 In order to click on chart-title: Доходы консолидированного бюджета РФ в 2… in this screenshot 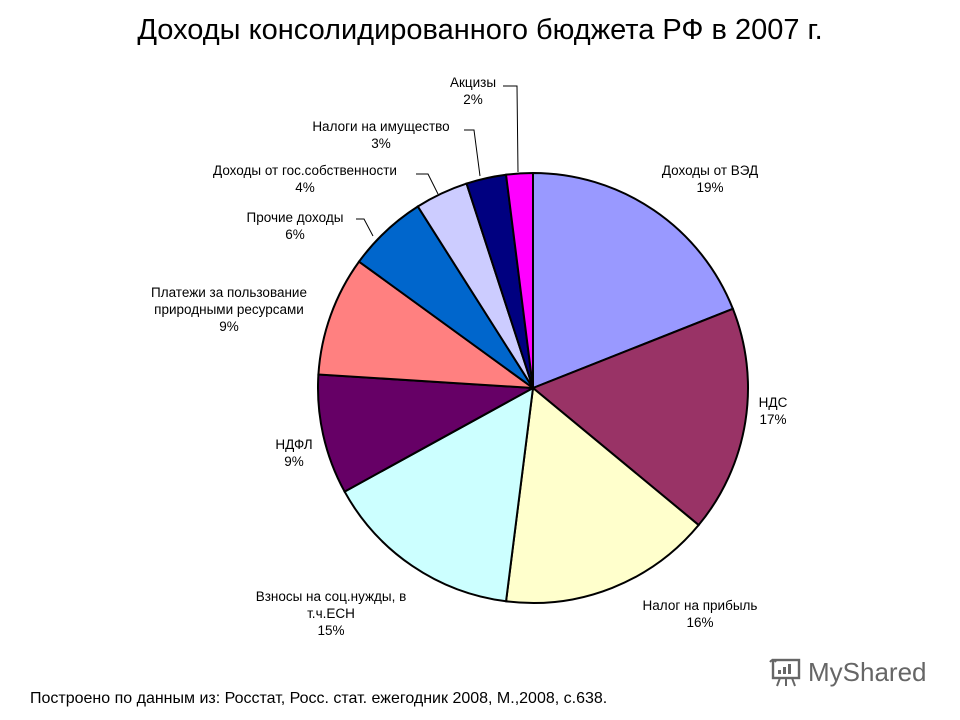, I will do `click(480, 30)`.